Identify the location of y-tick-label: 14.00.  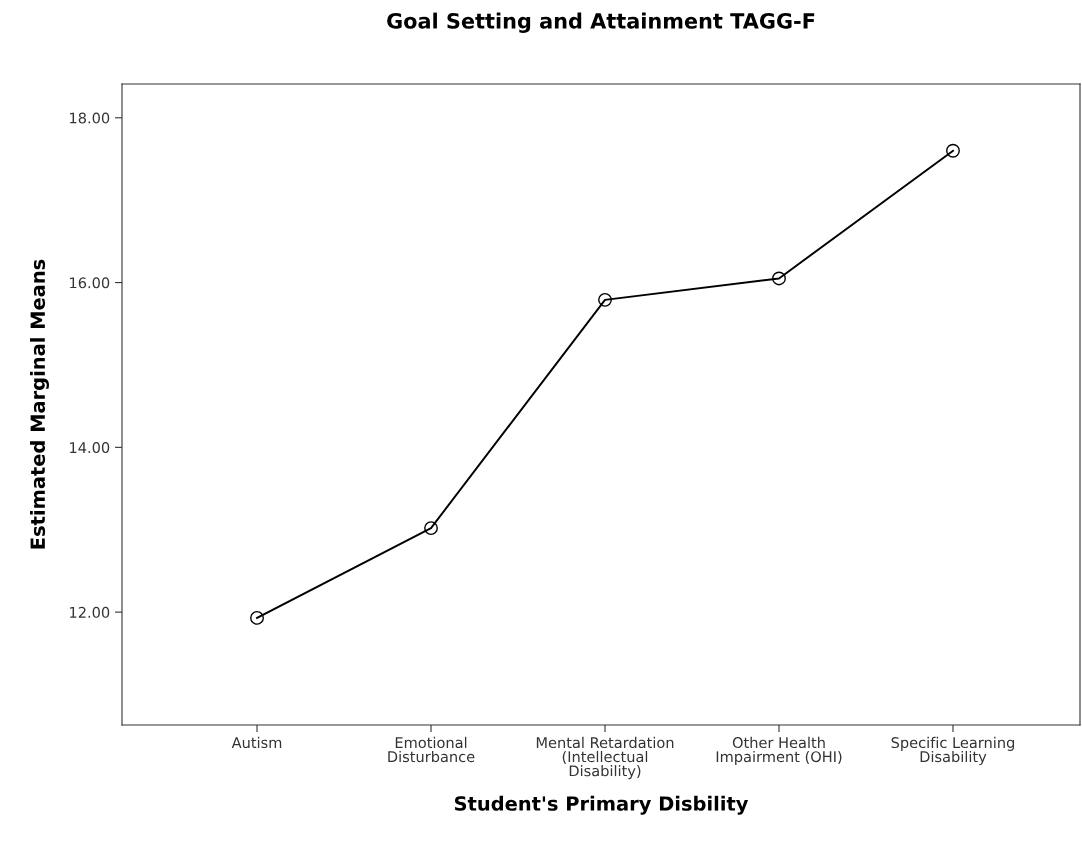
(90, 448).